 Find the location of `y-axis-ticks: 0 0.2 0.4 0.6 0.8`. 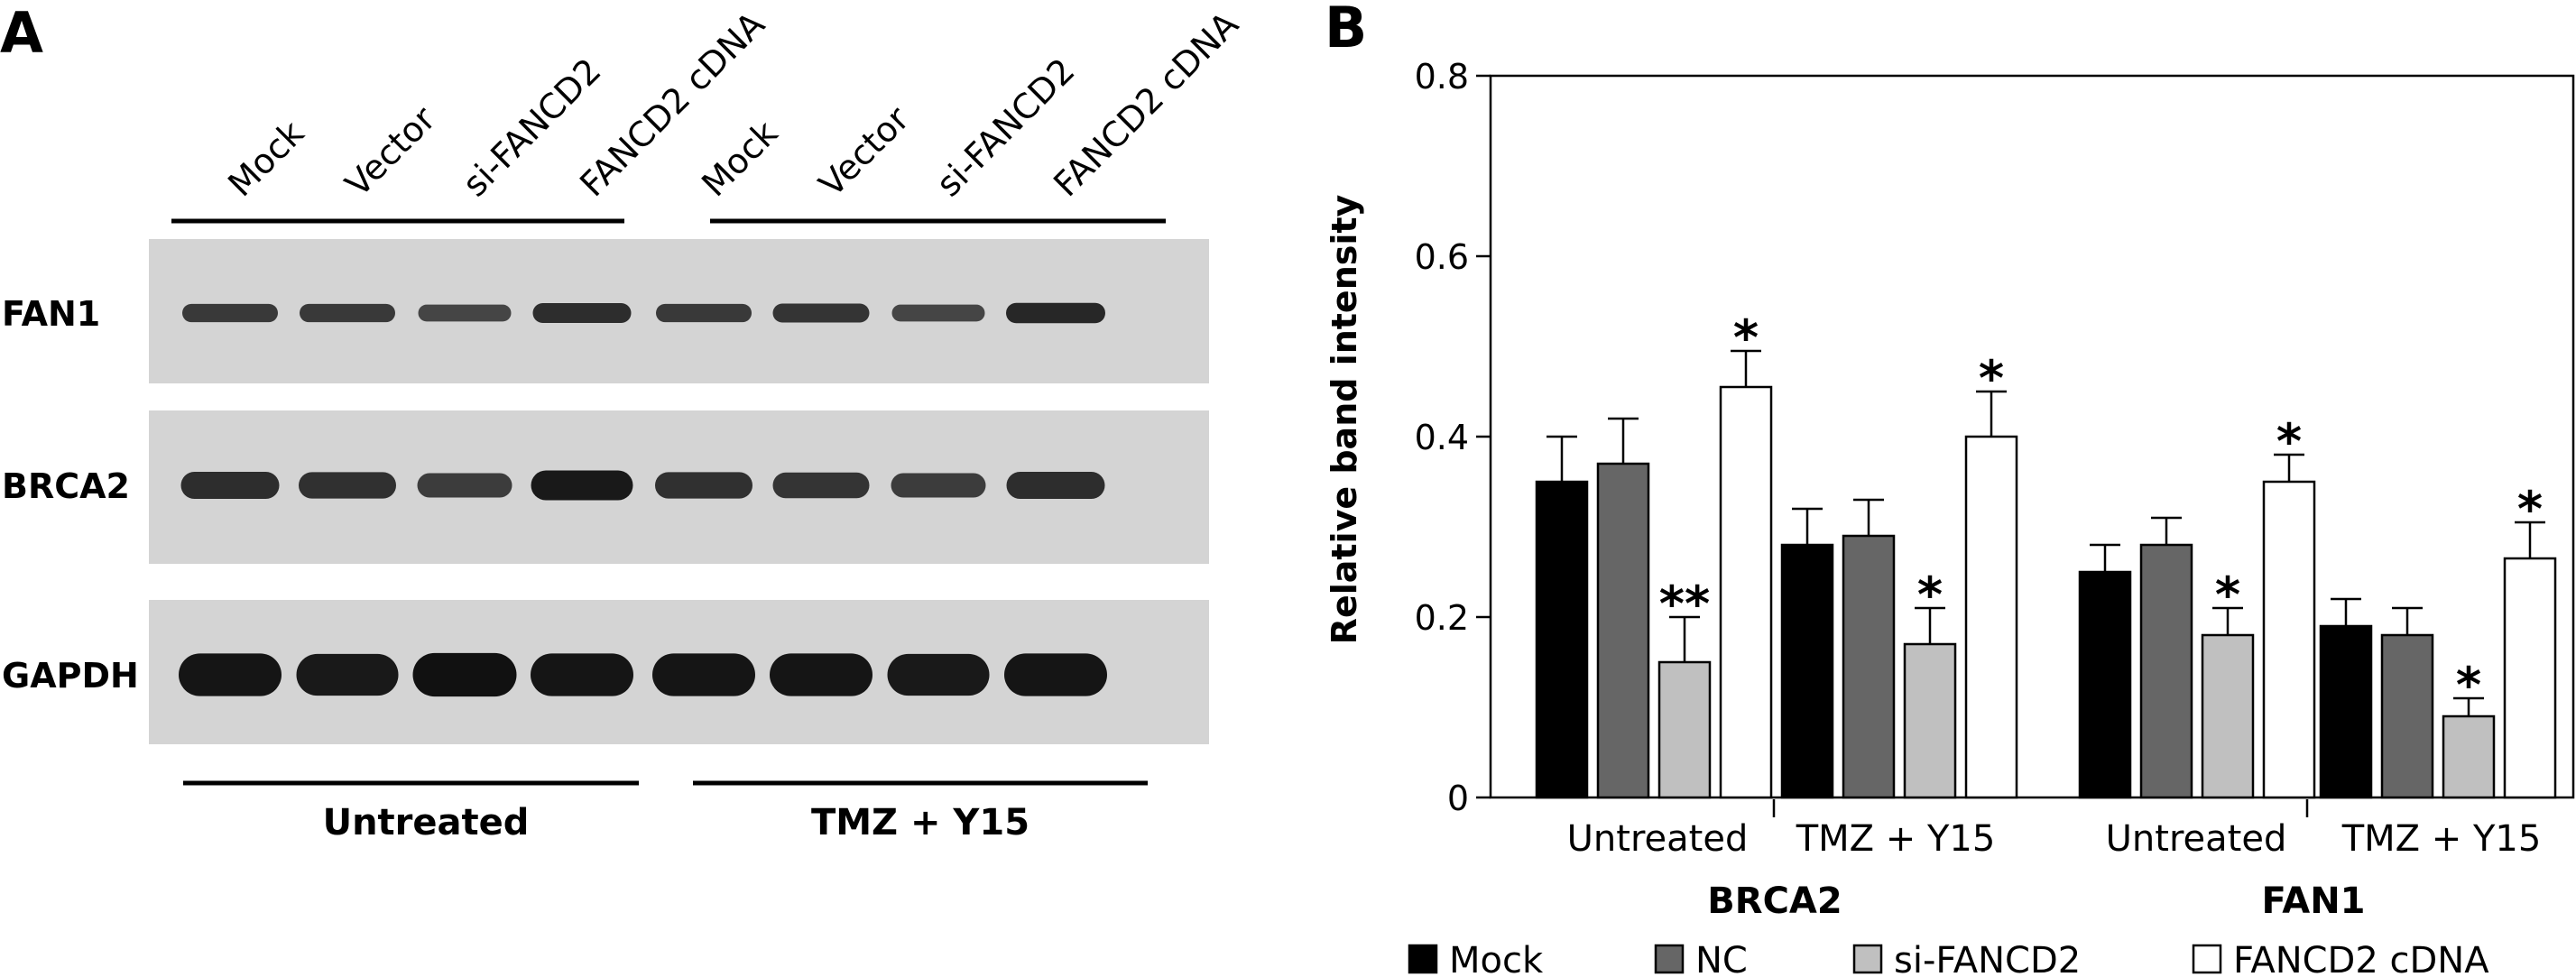

y-axis-ticks: 0 0.2 0.4 0.6 0.8 is located at coordinates (1453, 438).